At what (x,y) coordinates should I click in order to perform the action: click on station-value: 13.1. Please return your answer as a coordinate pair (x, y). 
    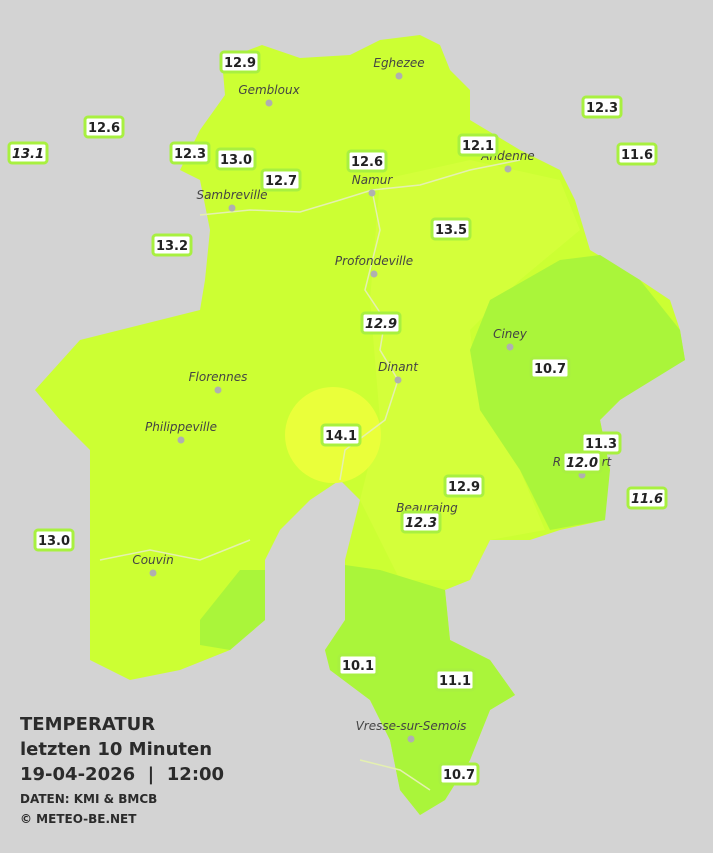
    Looking at the image, I should click on (28, 154).